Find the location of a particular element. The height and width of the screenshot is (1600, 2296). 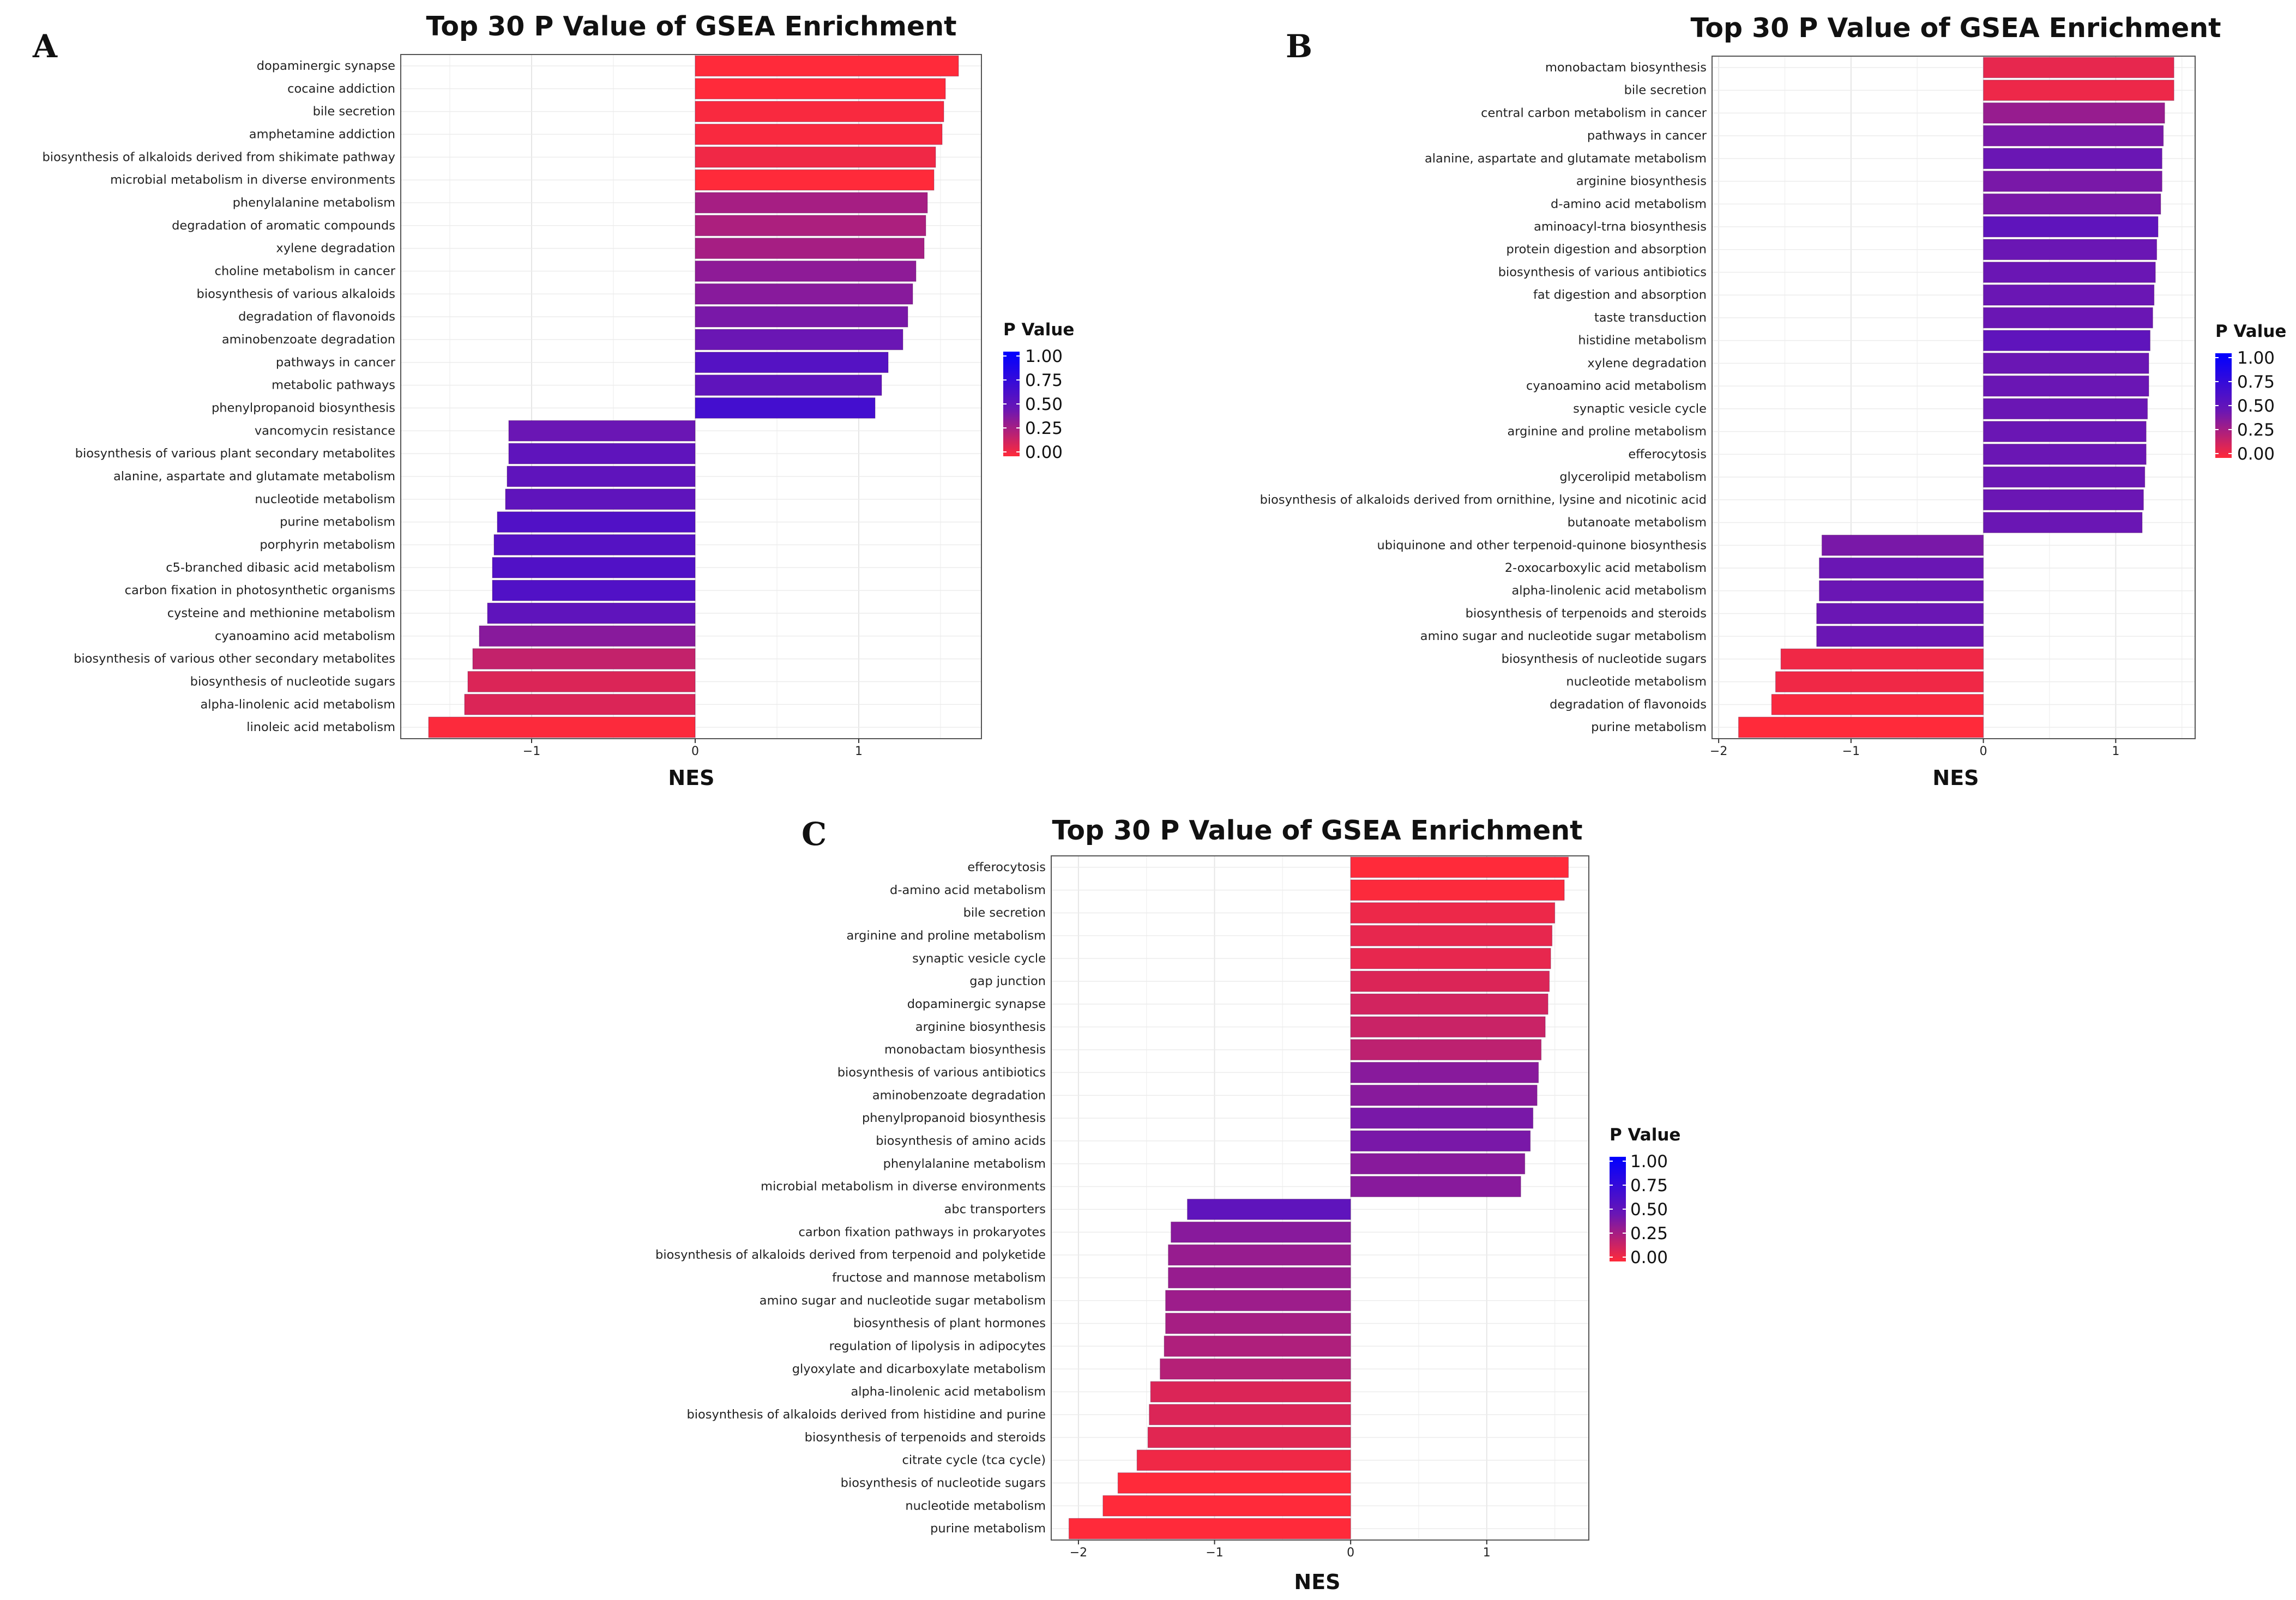

x-axis-ticks: −1 0 1 is located at coordinates (693, 748).